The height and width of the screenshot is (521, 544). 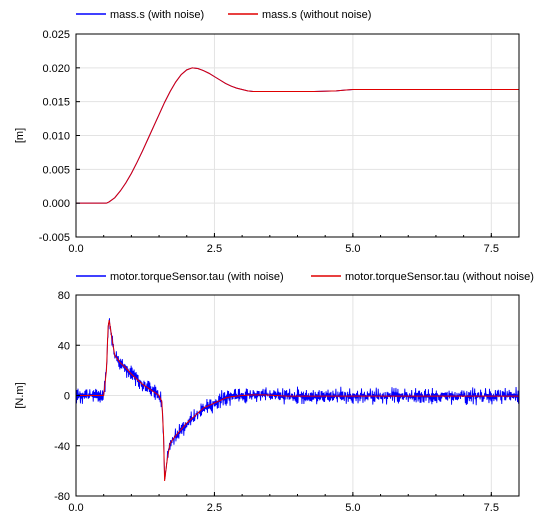 What do you see at coordinates (62, 497) in the screenshot?
I see `y-tick-label: -80` at bounding box center [62, 497].